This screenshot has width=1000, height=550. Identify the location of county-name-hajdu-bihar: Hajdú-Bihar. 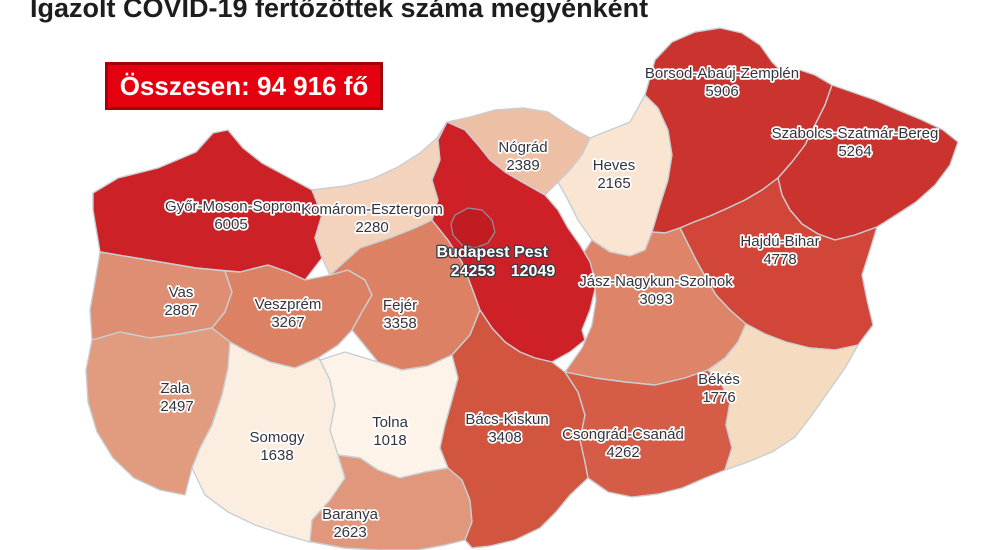
(779, 241).